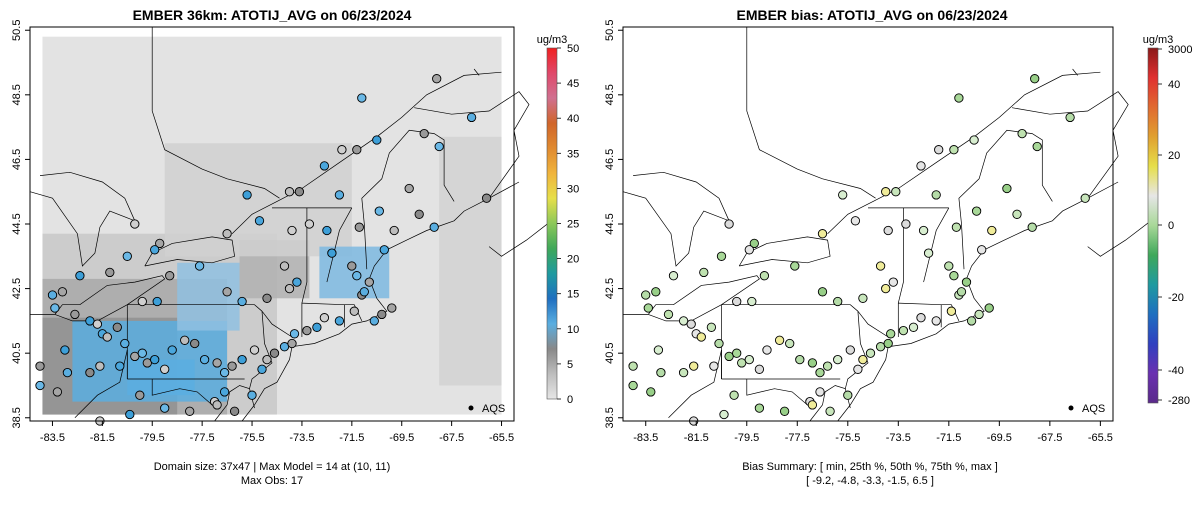 The image size is (1200, 507). What do you see at coordinates (401, 438) in the screenshot?
I see `left-x-tick-label: -69.5` at bounding box center [401, 438].